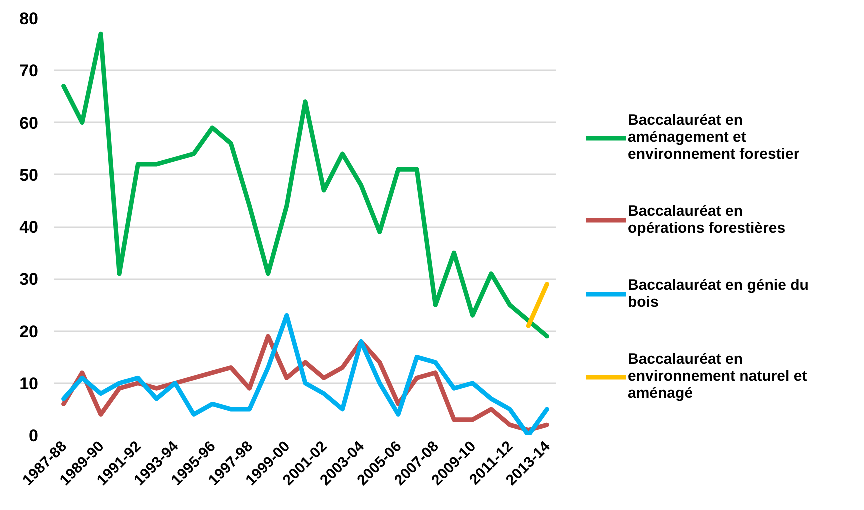 The height and width of the screenshot is (510, 864). Describe the element at coordinates (29, 280) in the screenshot. I see `y-tick-label: 30` at that location.